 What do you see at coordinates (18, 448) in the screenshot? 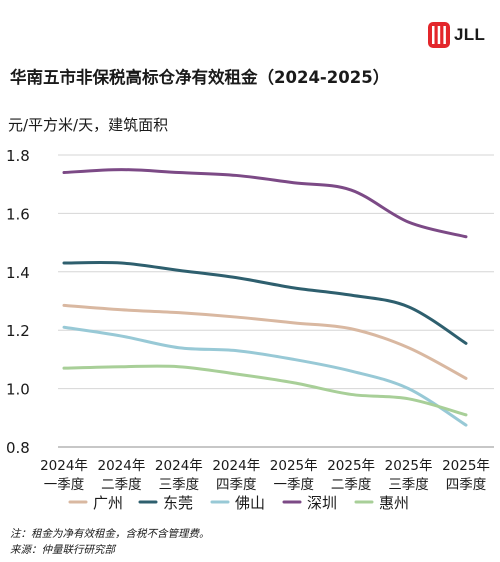
I see `y-tick-label: 0.8` at bounding box center [18, 448].